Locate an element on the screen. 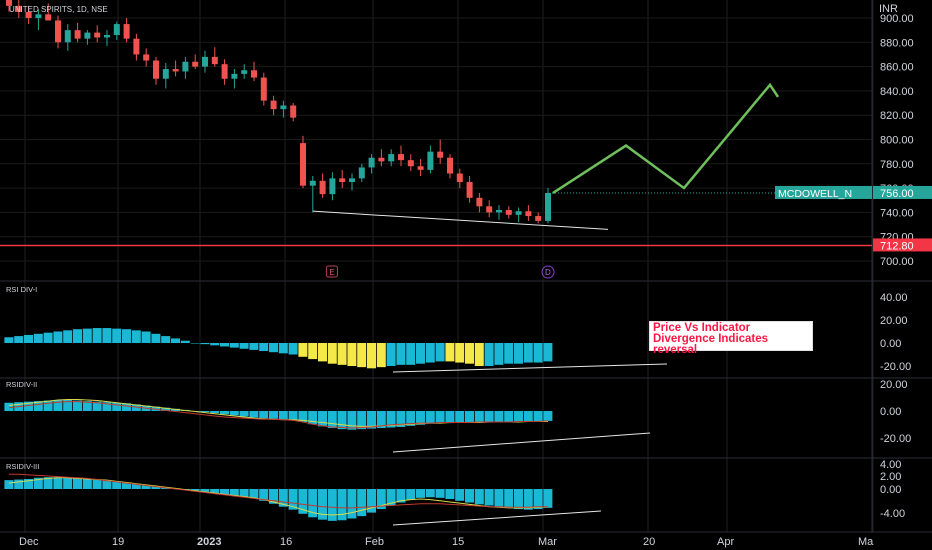 This screenshot has width=932, height=550. support-price-label: 712.80 is located at coordinates (897, 246).